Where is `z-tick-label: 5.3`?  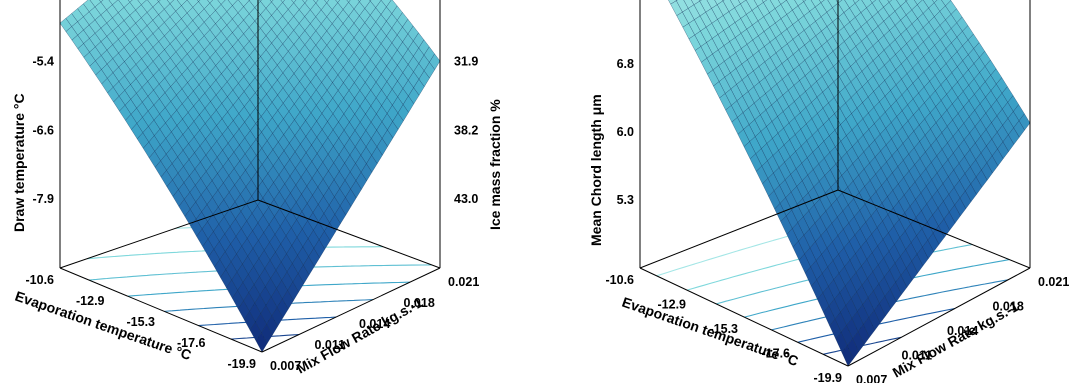
z-tick-label: 5.3 is located at coordinates (625, 200).